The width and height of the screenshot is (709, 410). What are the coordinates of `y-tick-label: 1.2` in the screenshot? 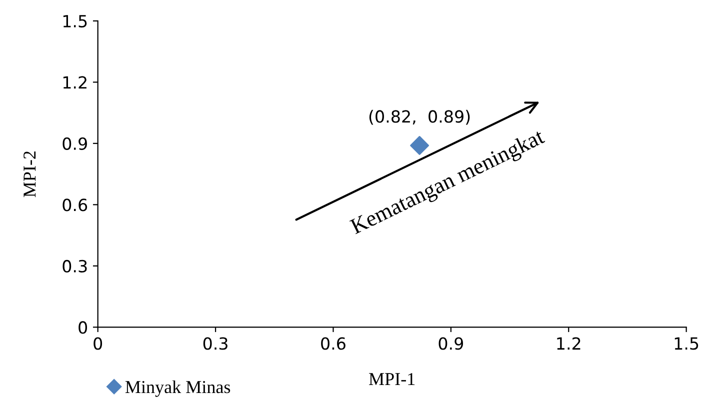 It's located at (74, 82).